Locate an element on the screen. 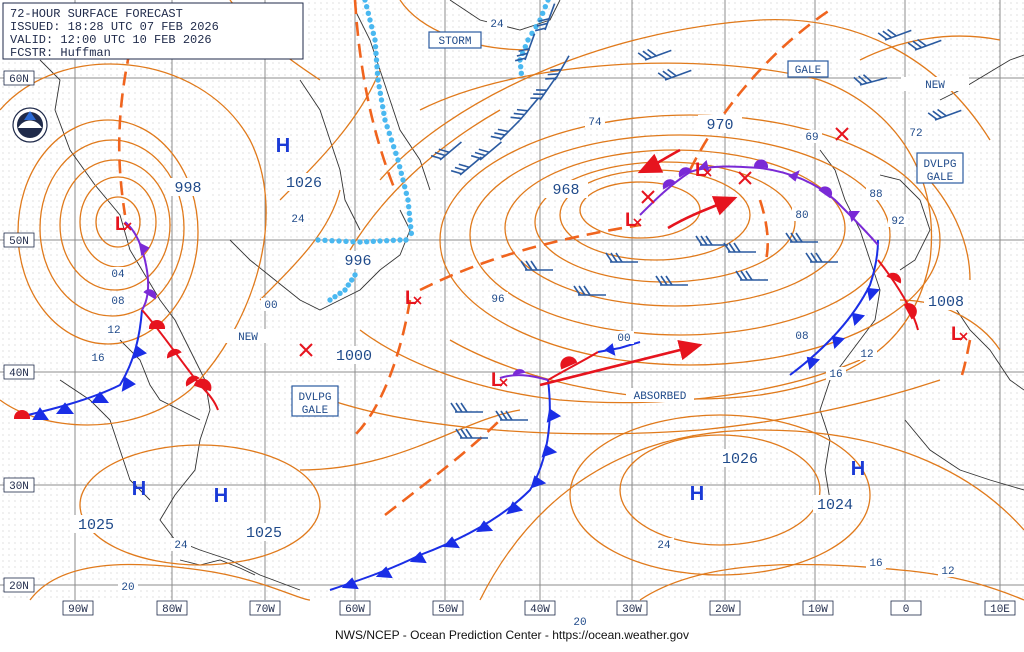  pressure-label: 1024 is located at coordinates (835, 505).